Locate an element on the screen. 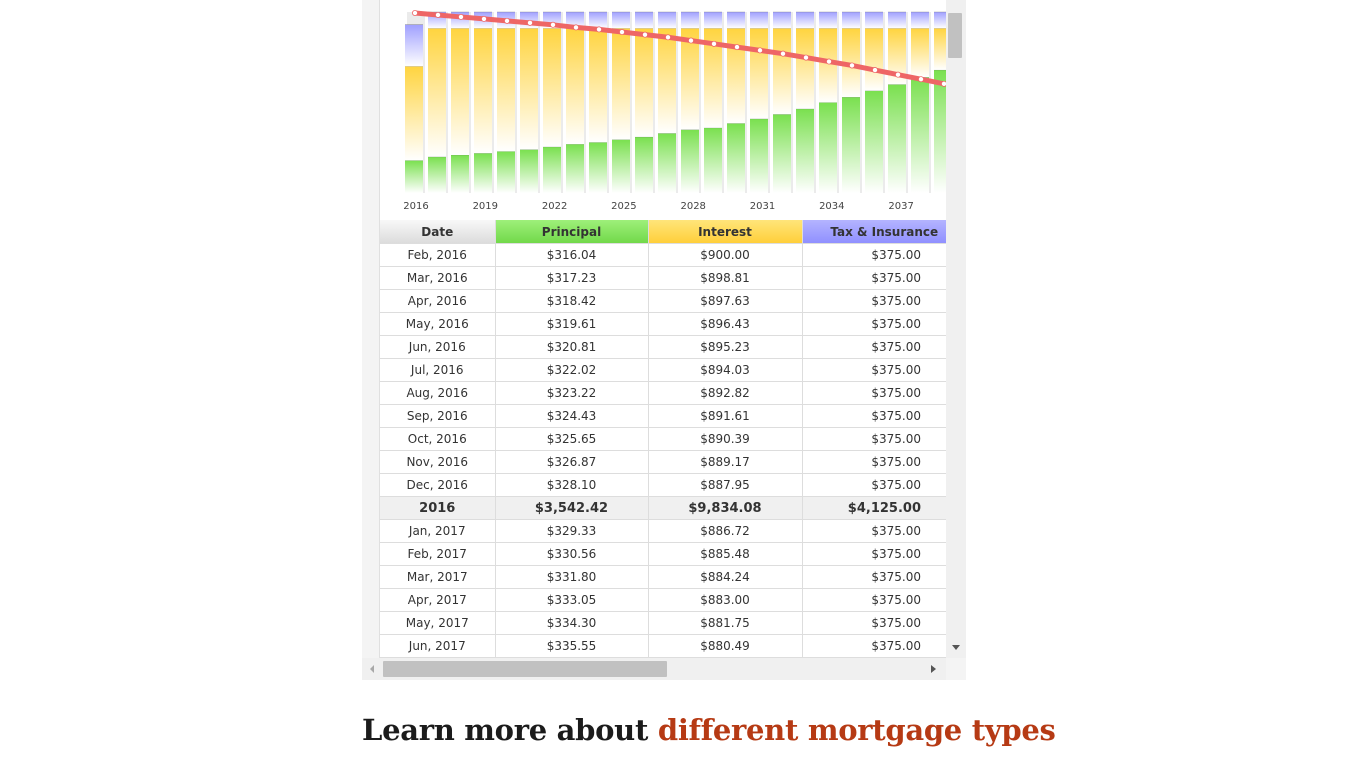 The height and width of the screenshot is (768, 1366). vertical-scroll-thumb is located at coordinates (955, 35).